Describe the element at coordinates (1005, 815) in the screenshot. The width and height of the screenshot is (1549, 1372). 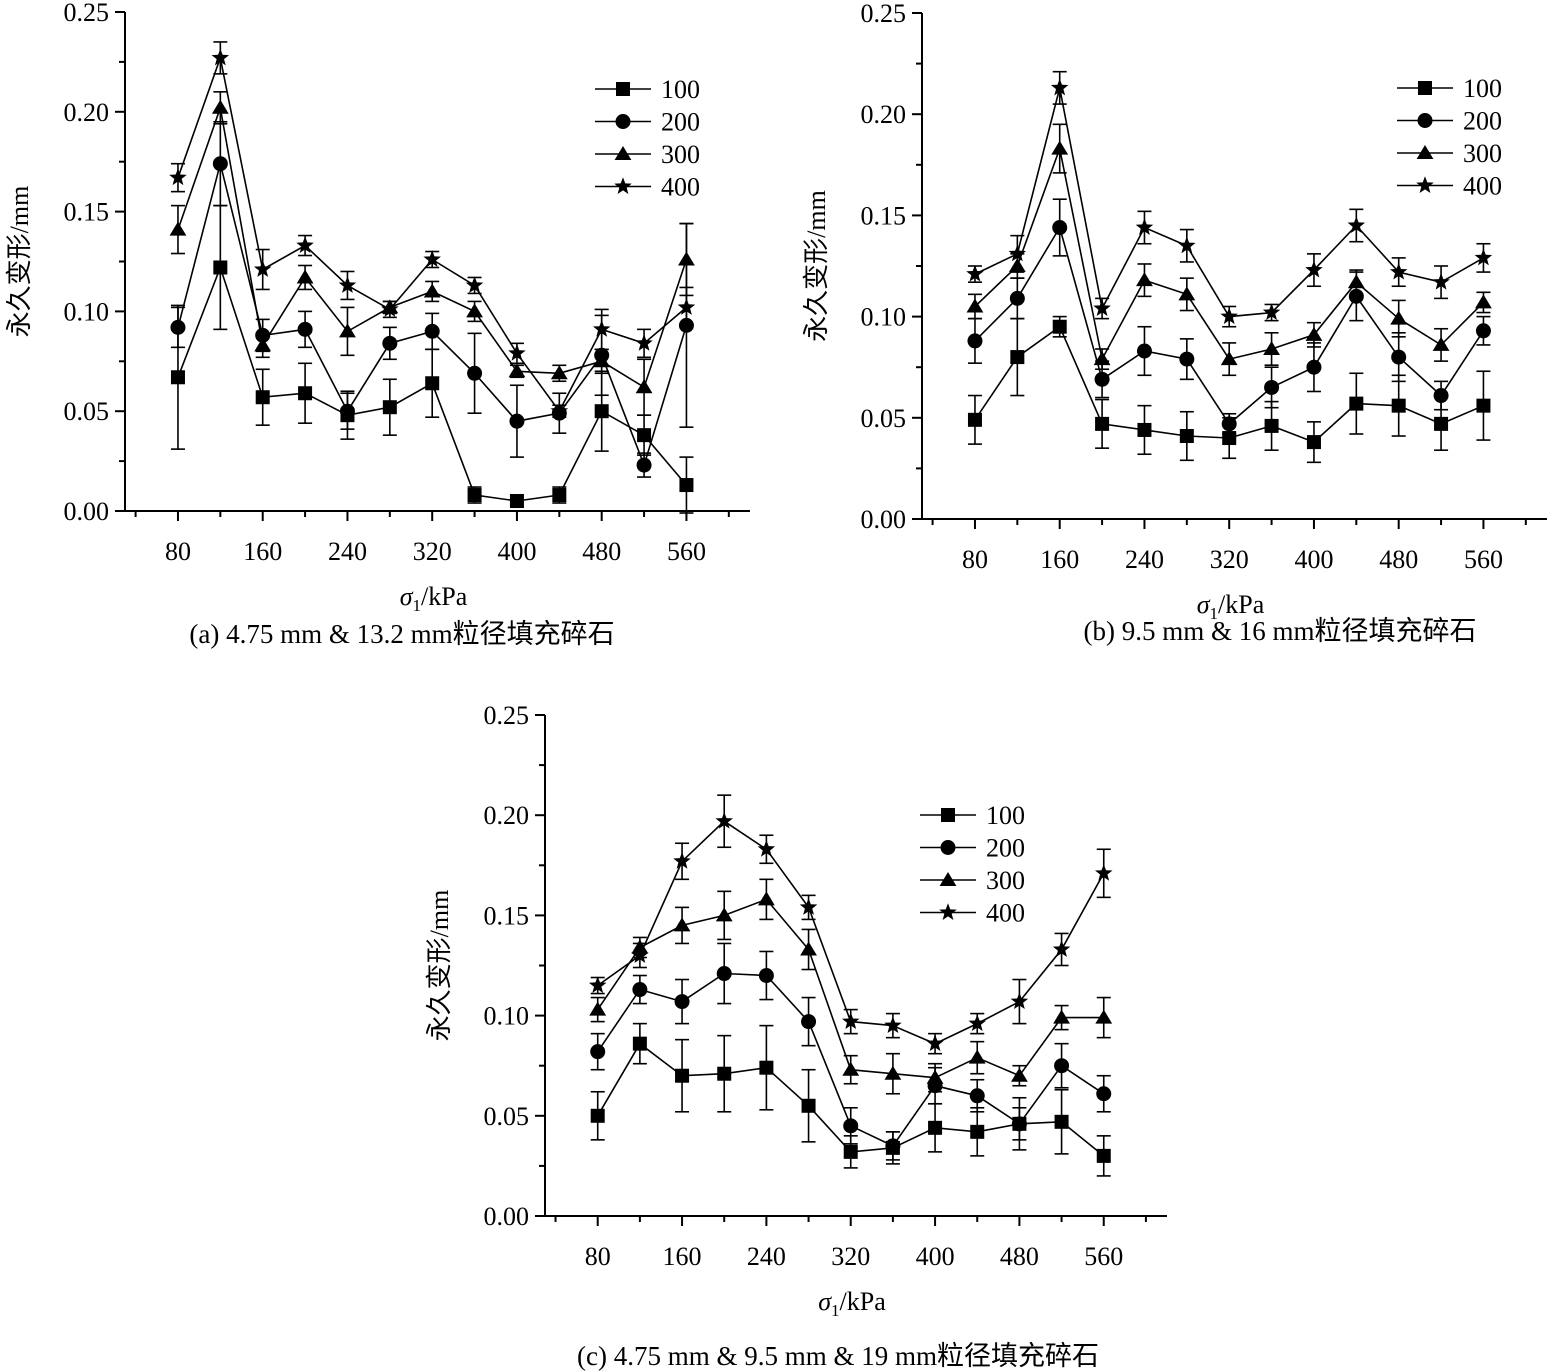
I see `legend-label-100: 100` at that location.